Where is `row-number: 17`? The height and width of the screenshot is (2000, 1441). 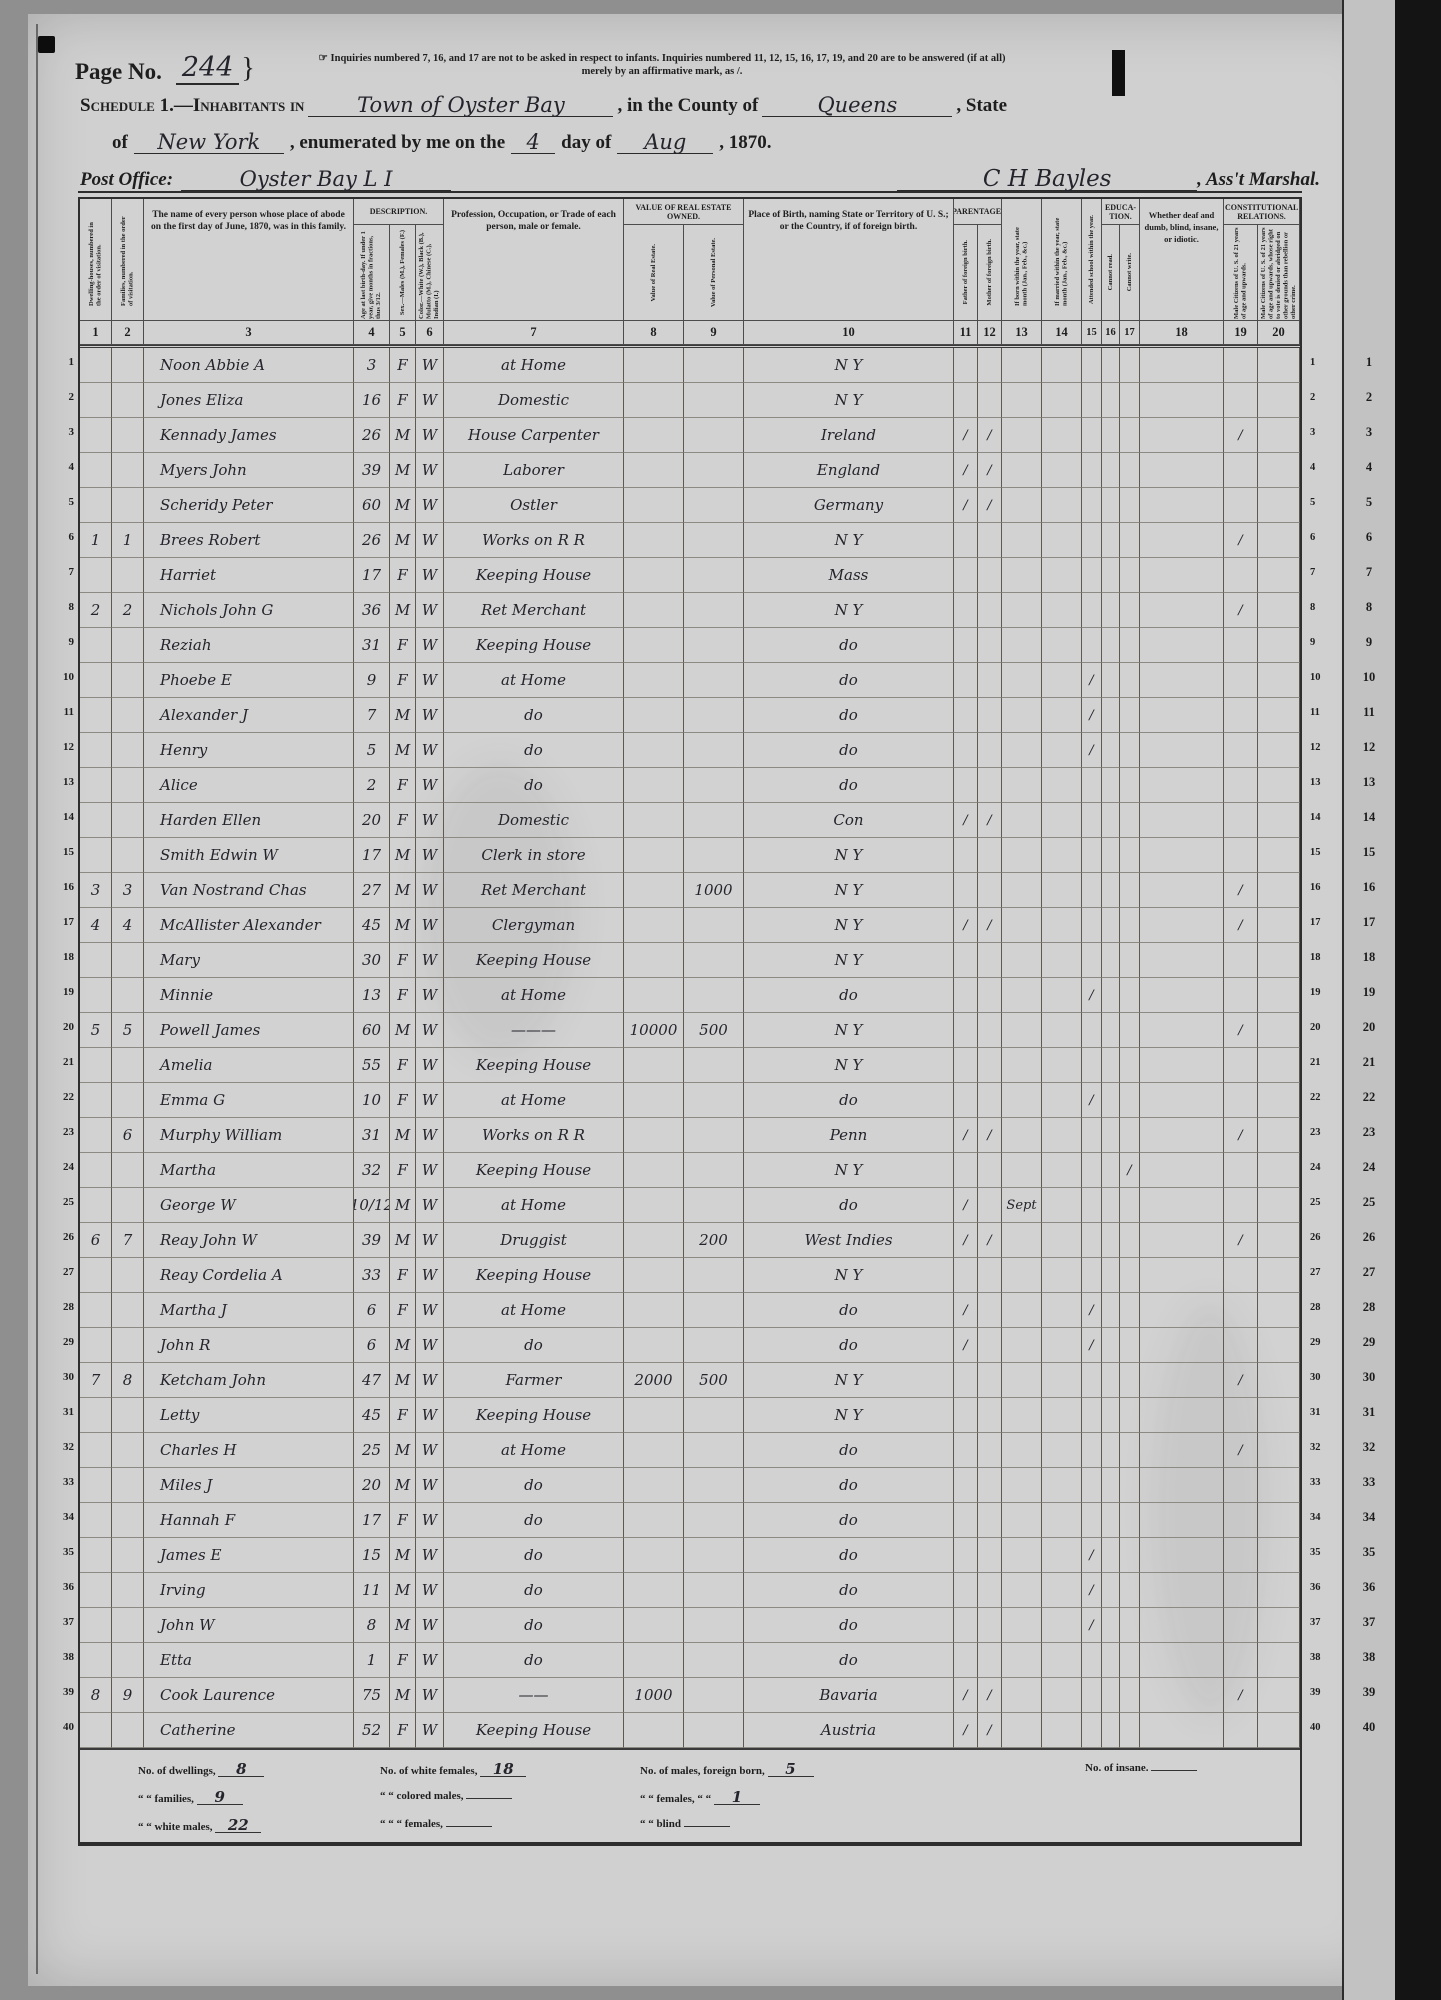 row-number: 17 is located at coordinates (68, 922).